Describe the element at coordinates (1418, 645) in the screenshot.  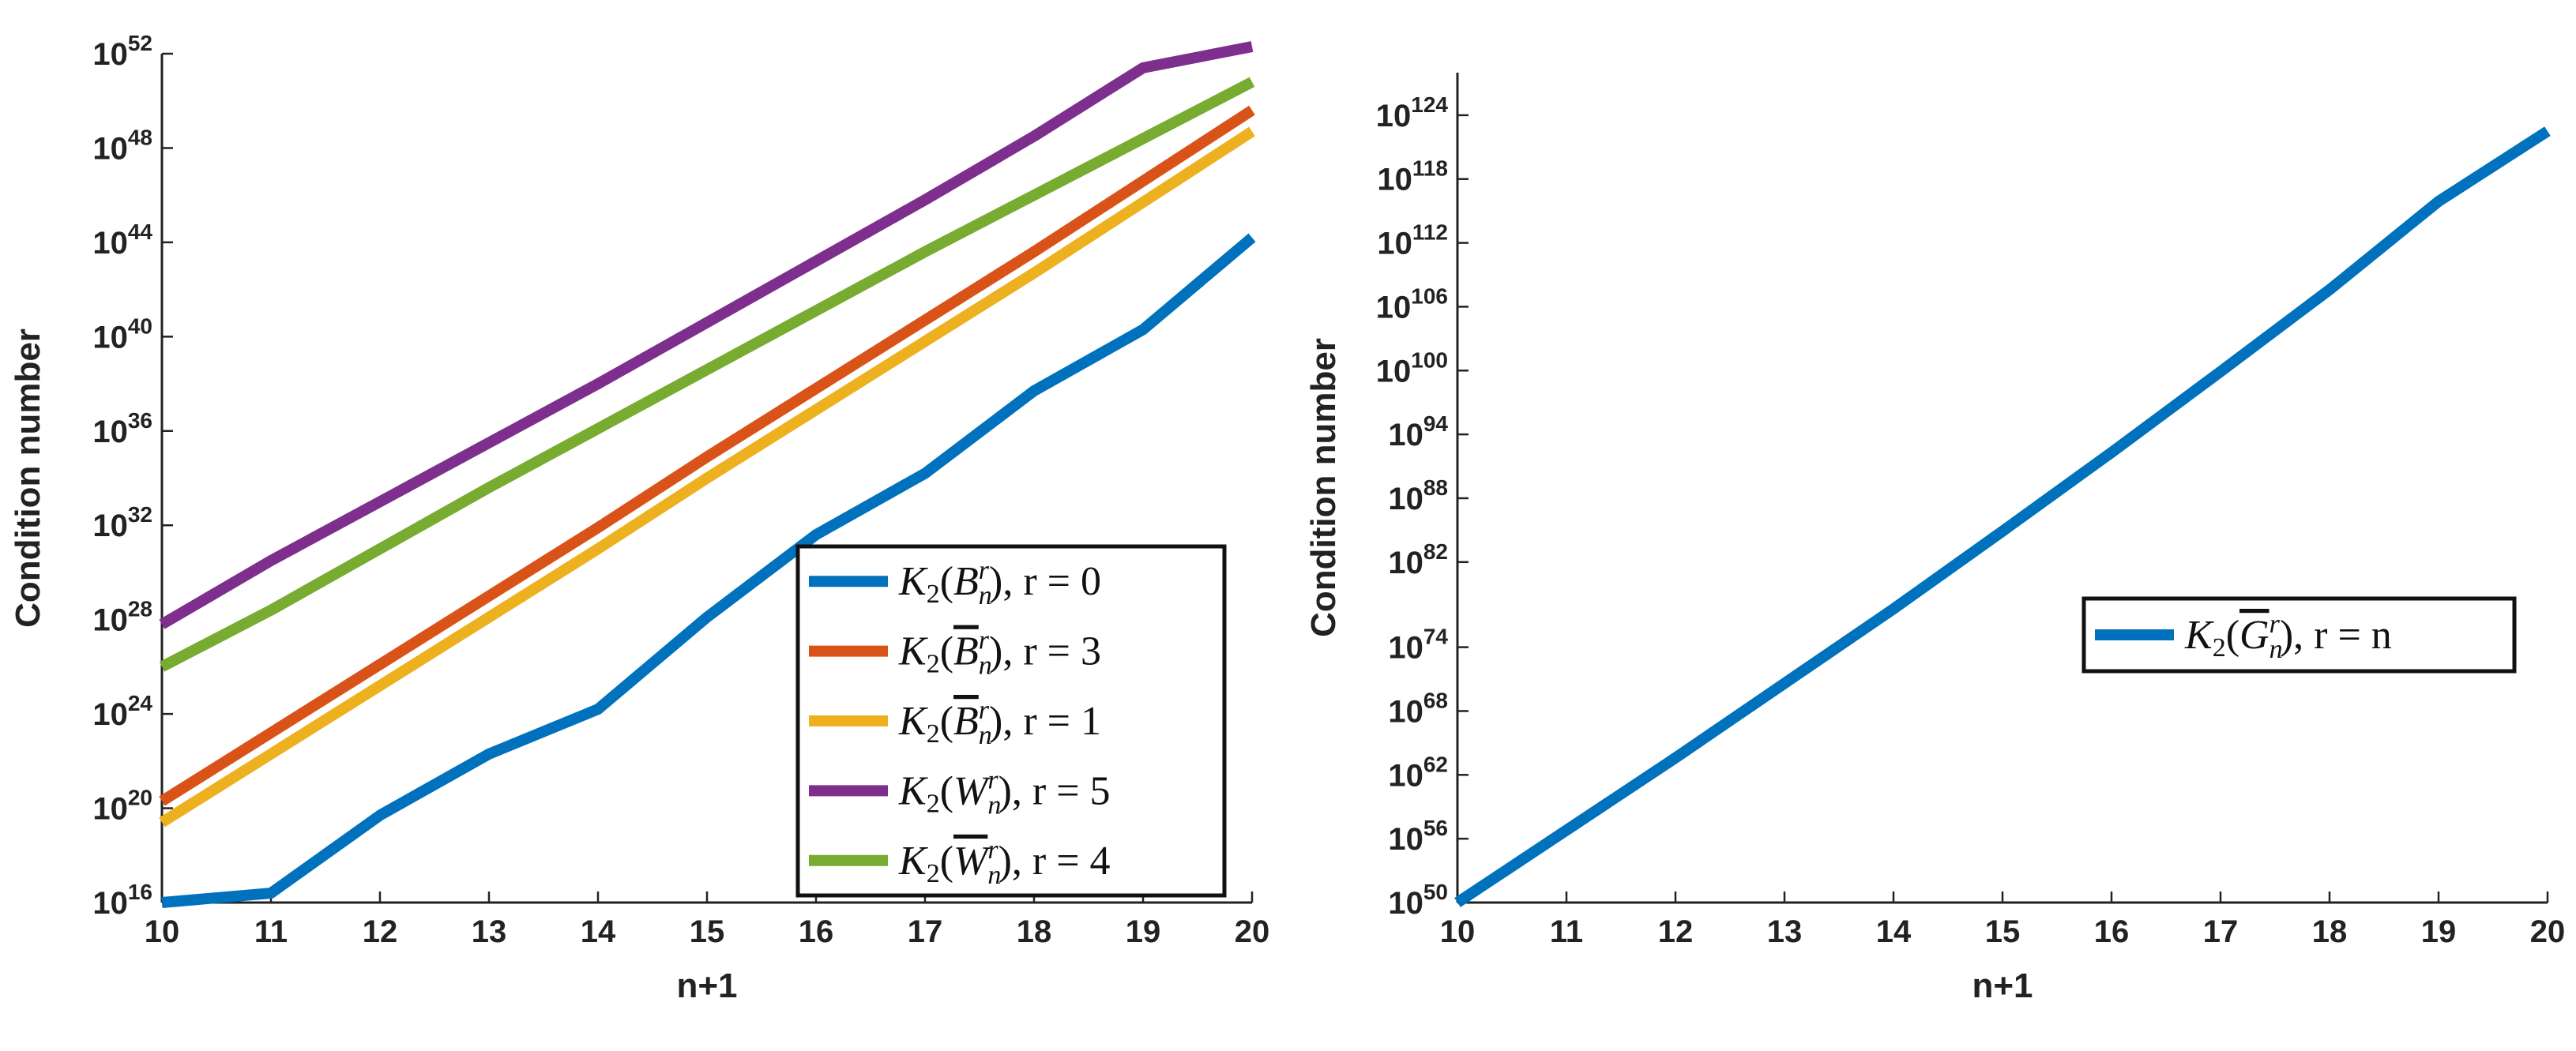
I see `y-tick-label: 1074` at that location.